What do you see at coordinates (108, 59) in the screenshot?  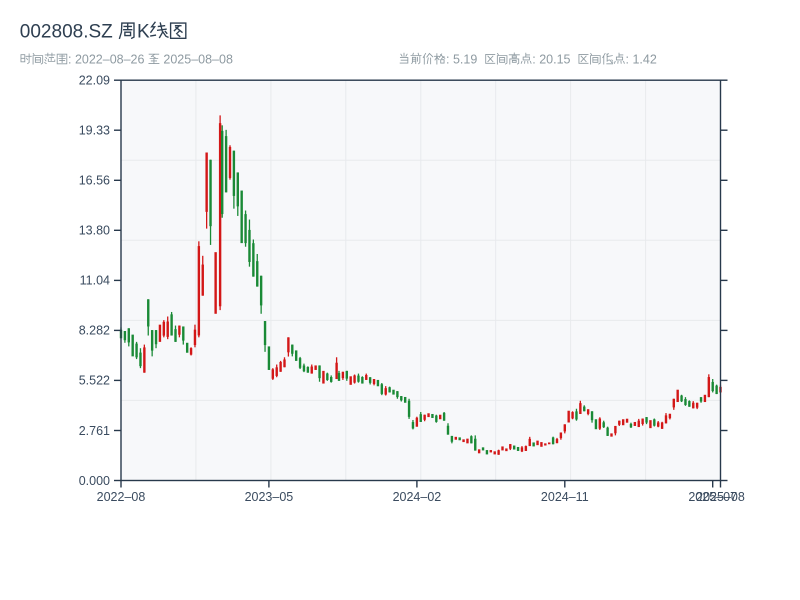 I see `svg-text:: 2022–08–26: : 2022–08–26` at bounding box center [108, 59].